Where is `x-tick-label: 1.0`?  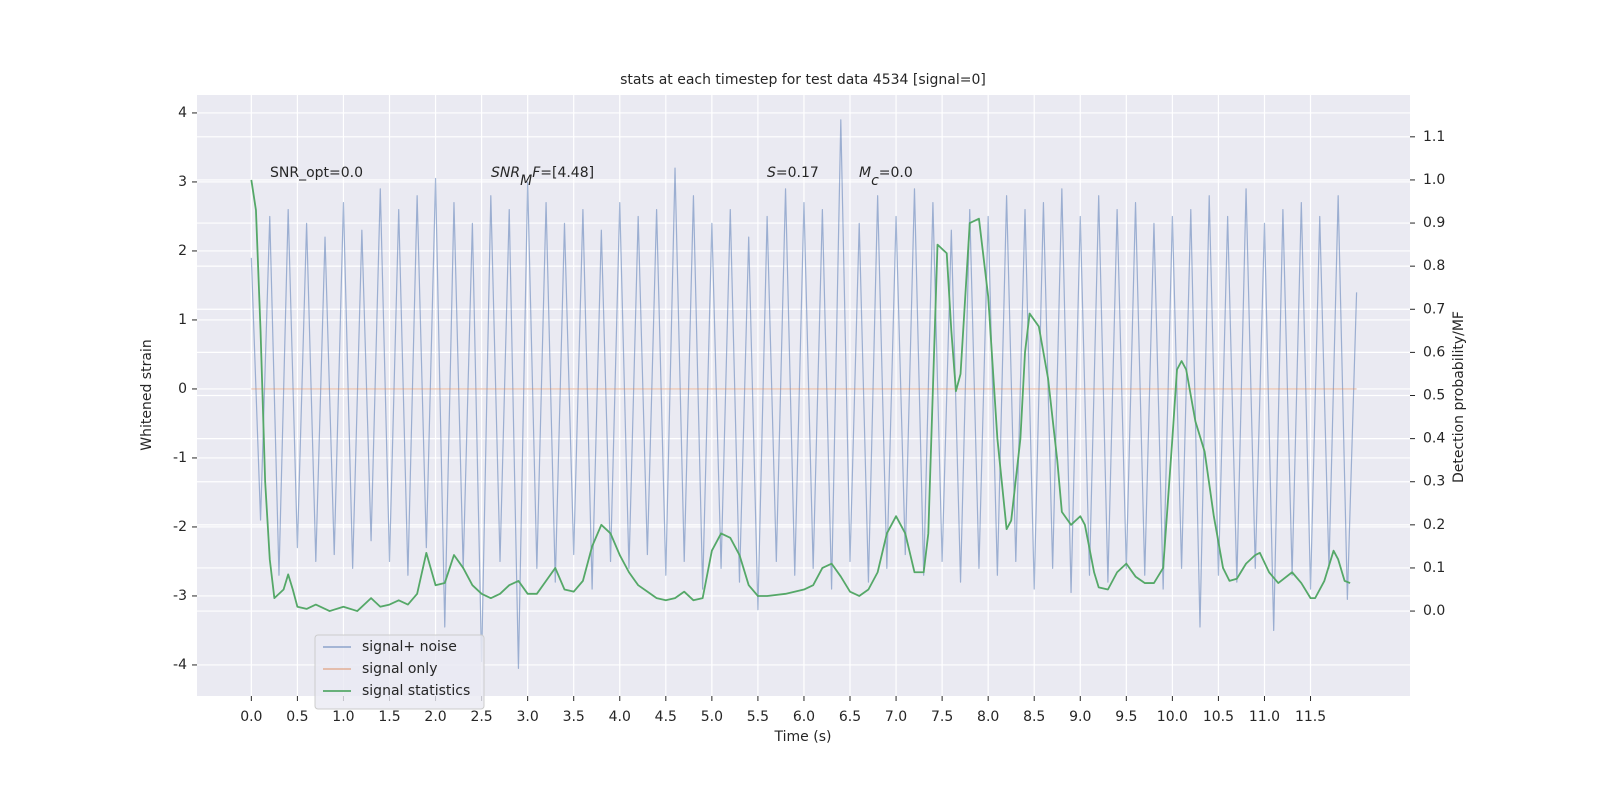
x-tick-label: 1.0 is located at coordinates (343, 717).